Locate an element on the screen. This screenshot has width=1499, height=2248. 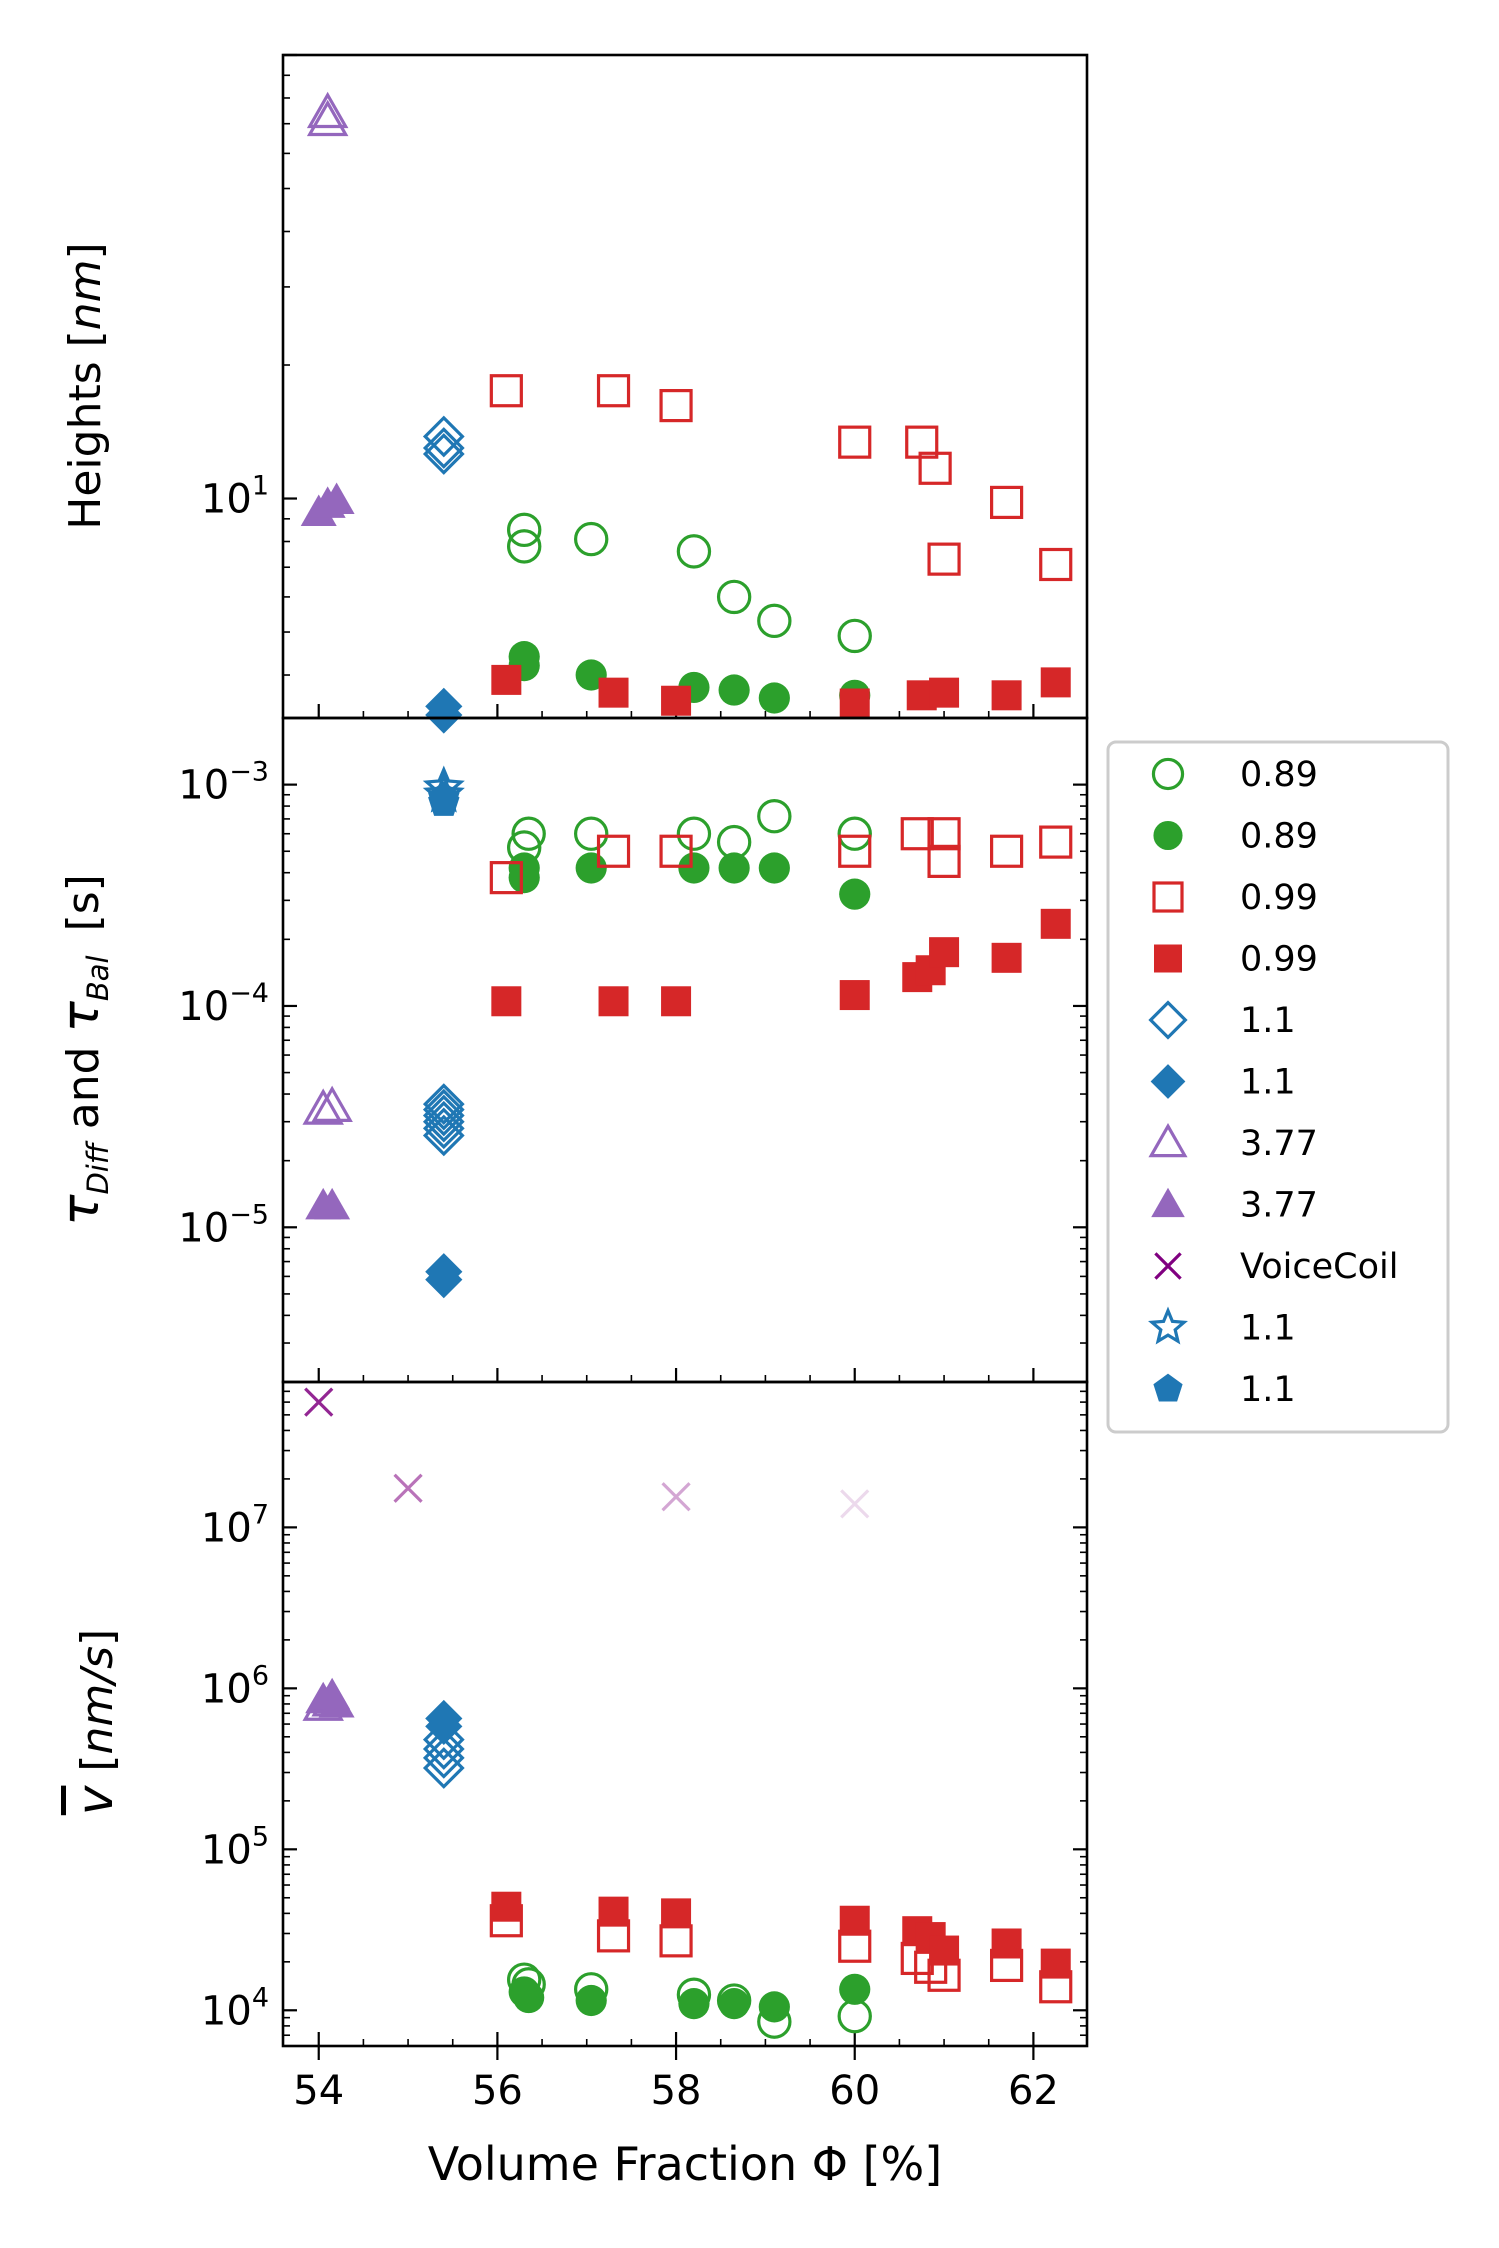
y-tick-exponent: 5 is located at coordinates (260, 1836).